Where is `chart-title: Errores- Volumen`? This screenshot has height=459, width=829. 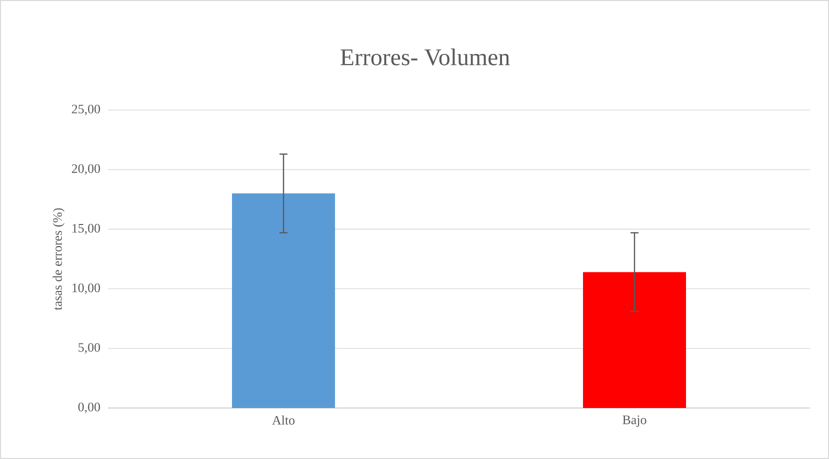
chart-title: Errores- Volumen is located at coordinates (425, 57).